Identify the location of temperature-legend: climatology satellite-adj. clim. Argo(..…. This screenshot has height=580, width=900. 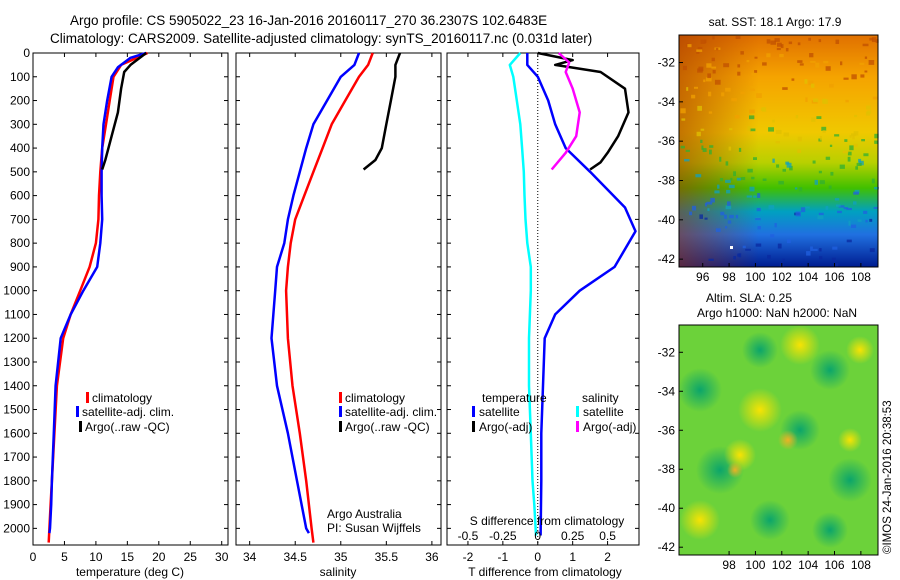
(125, 412).